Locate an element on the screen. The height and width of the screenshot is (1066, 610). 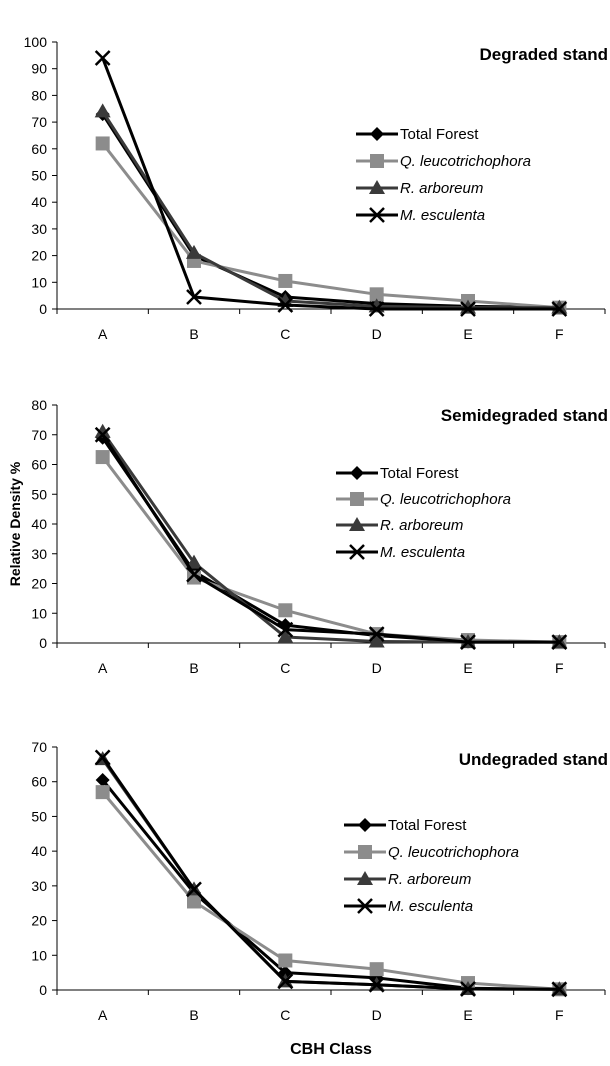
x-tick-label: F is located at coordinates (559, 334).